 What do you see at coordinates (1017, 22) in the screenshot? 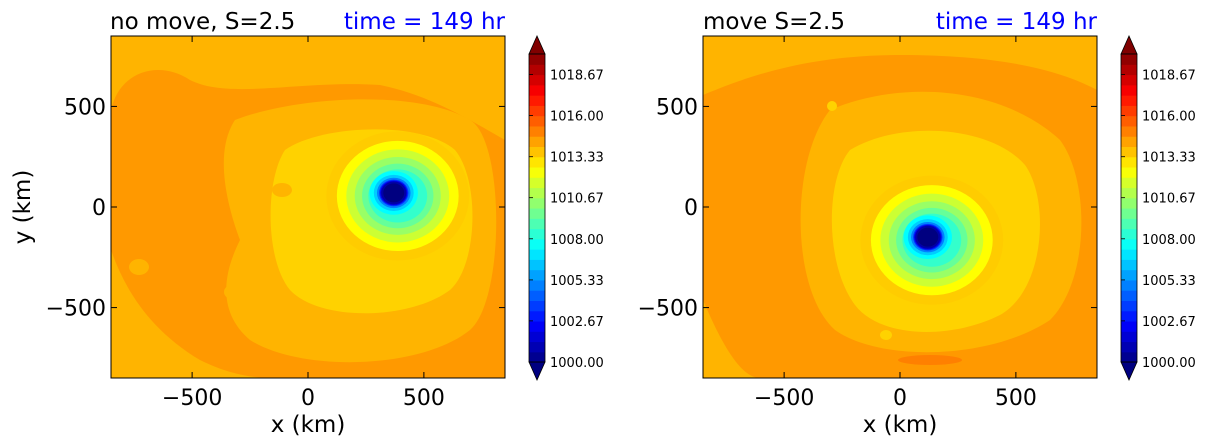
I see `right-time-label: time = 149 hr` at bounding box center [1017, 22].